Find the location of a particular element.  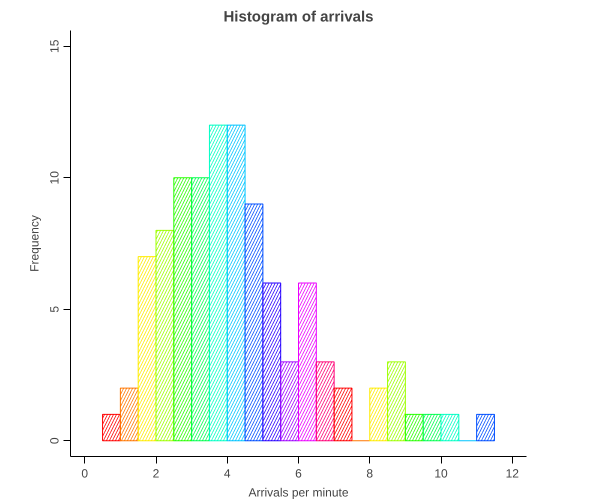

x-tick-label: 12 is located at coordinates (513, 473).